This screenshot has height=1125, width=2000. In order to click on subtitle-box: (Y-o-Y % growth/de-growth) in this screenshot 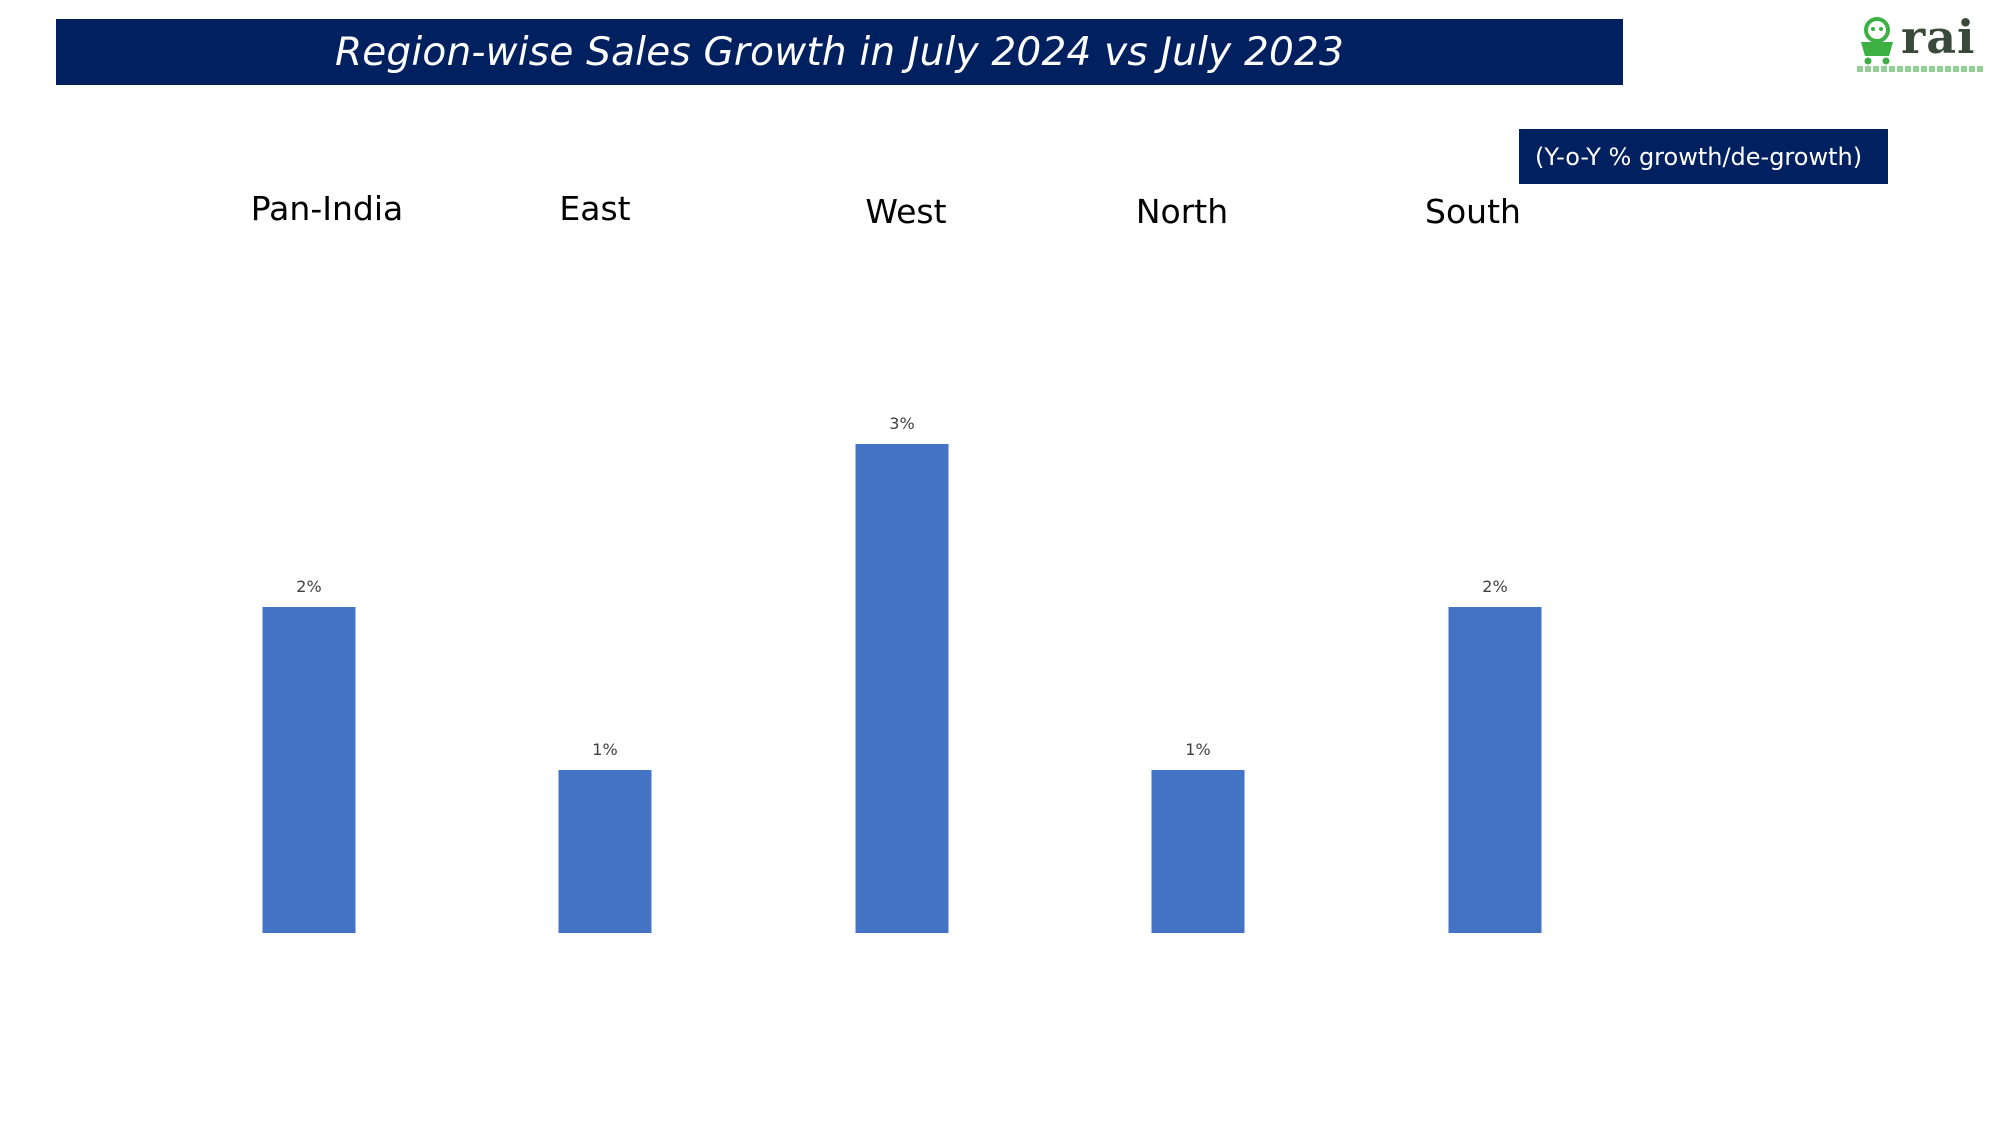, I will do `click(1703, 156)`.